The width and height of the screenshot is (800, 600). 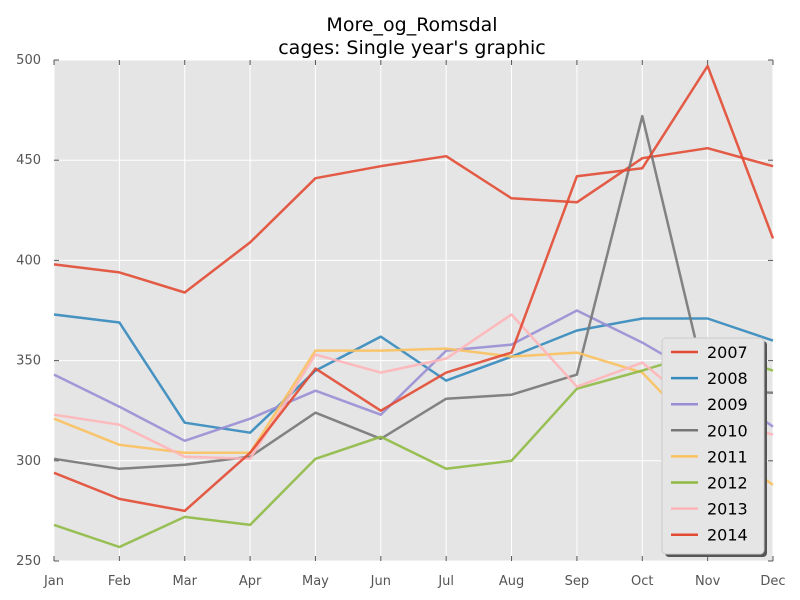 I want to click on legend-label-2009: 2009, so click(x=727, y=404).